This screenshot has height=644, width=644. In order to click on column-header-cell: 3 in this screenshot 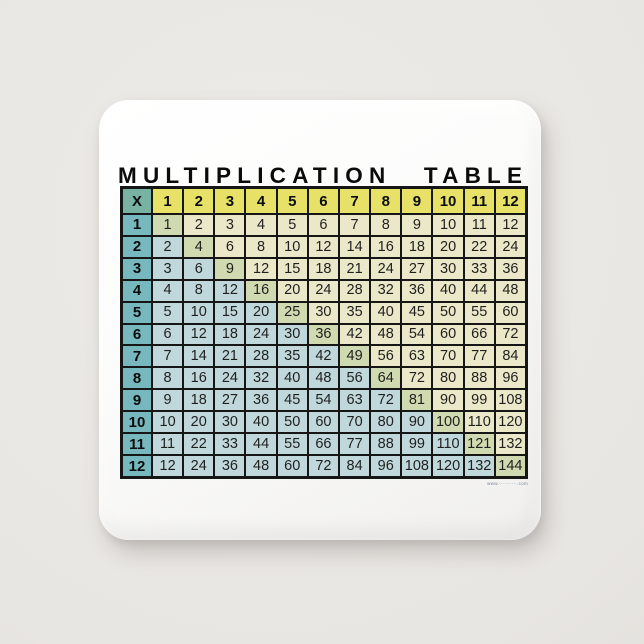, I will do `click(230, 201)`.